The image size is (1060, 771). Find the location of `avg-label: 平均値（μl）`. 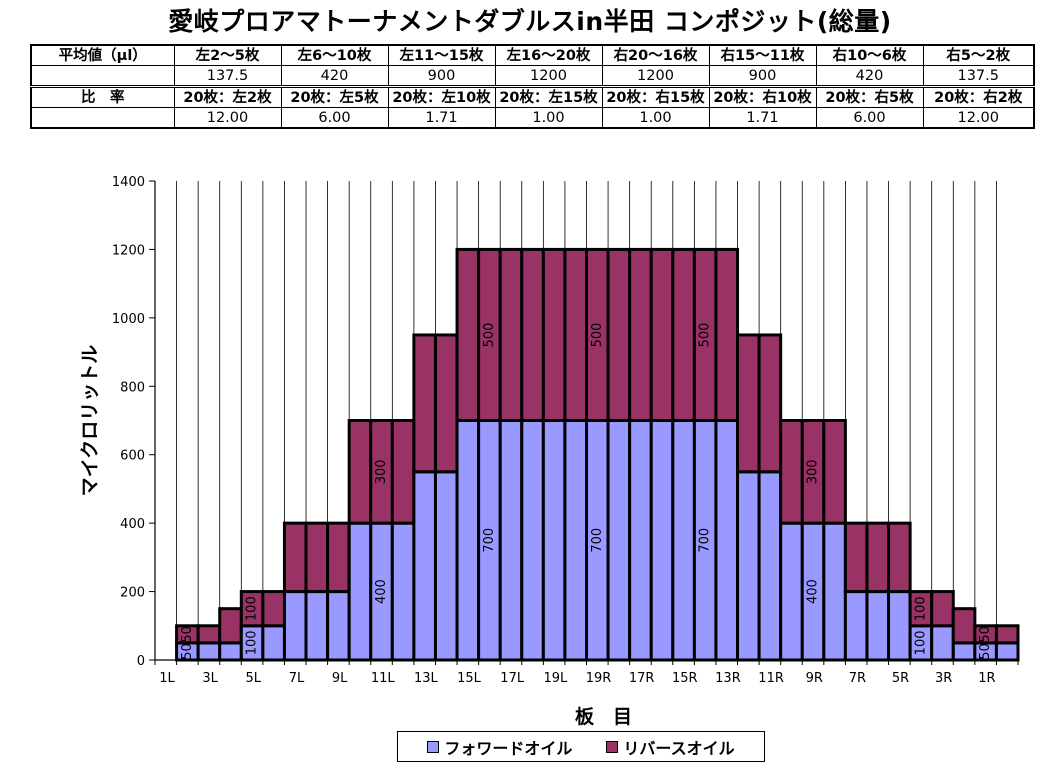

avg-label: 平均値（μl） is located at coordinates (102, 55).